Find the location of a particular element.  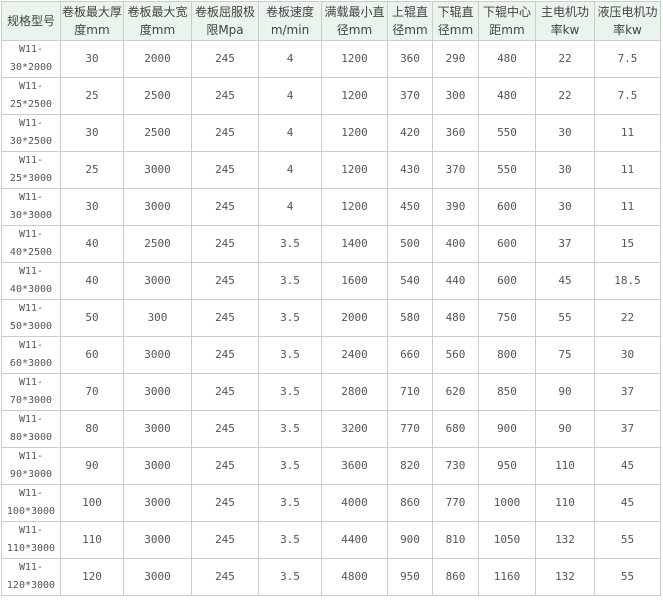

table-row: W11-25*2500 25 2500 245 4 1200 370 300 480 22 7.5 is located at coordinates (331, 96).